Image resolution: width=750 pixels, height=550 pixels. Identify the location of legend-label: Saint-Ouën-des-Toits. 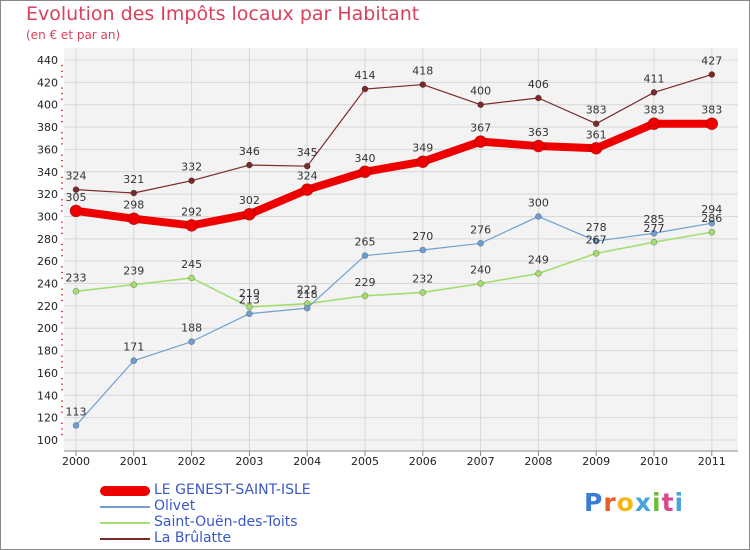
(226, 522).